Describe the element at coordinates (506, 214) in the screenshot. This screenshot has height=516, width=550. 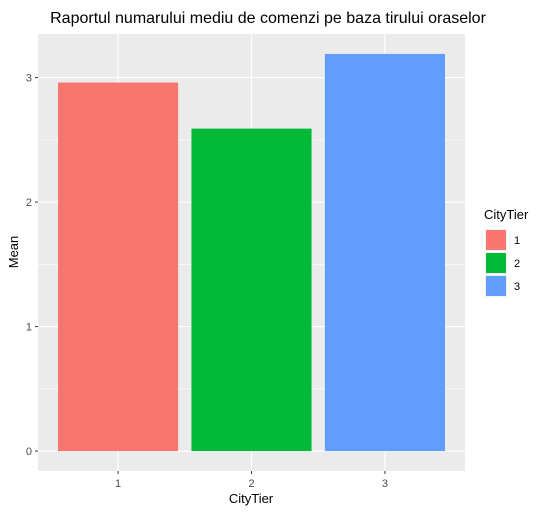
I see `legend-title: CityTier` at that location.